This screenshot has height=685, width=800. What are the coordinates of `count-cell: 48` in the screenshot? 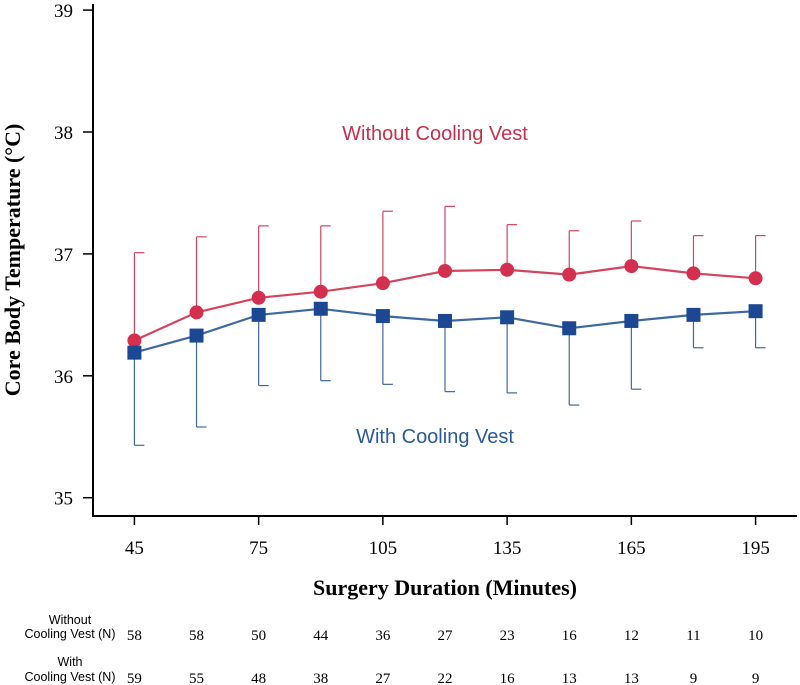 It's located at (258, 678).